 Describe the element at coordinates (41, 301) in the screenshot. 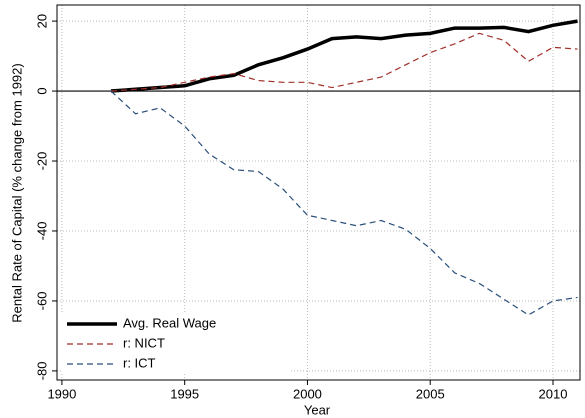

I see `y-tick-label: -60` at that location.